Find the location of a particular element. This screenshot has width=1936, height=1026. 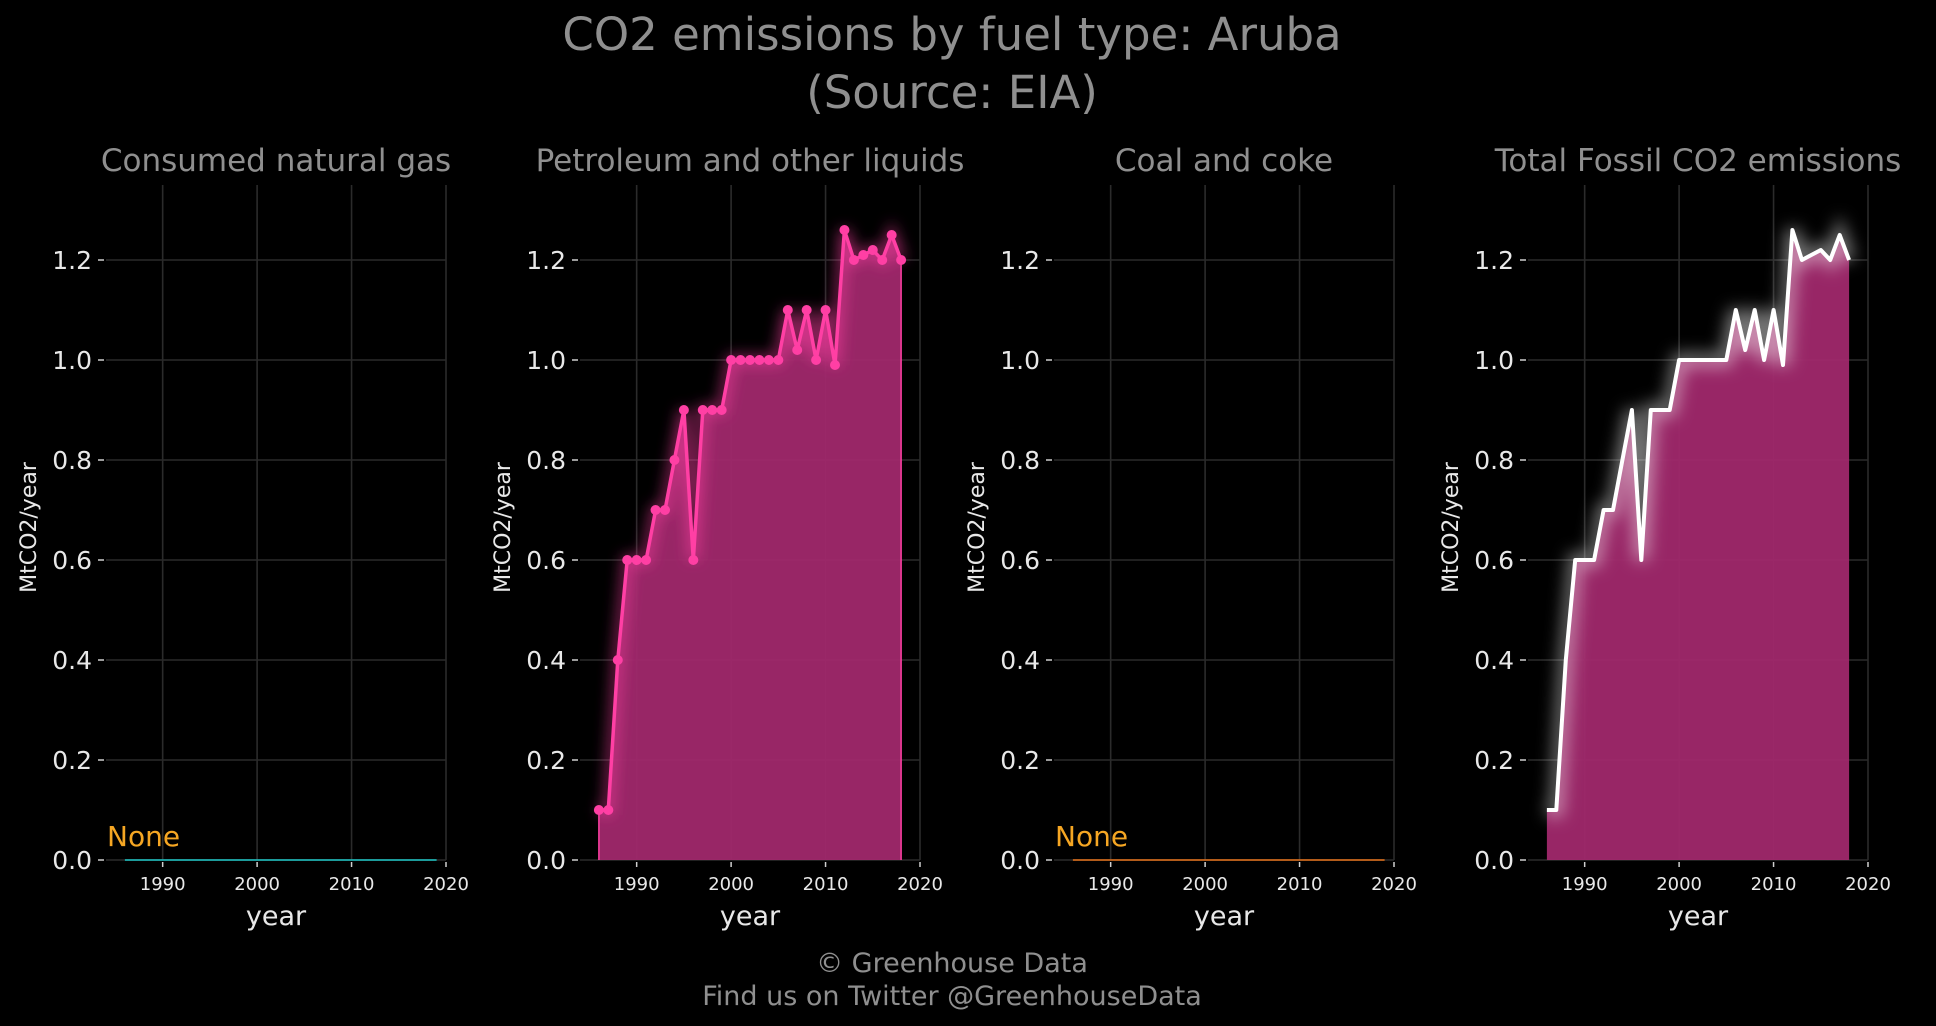

series-line is located at coordinates (1698, 520).